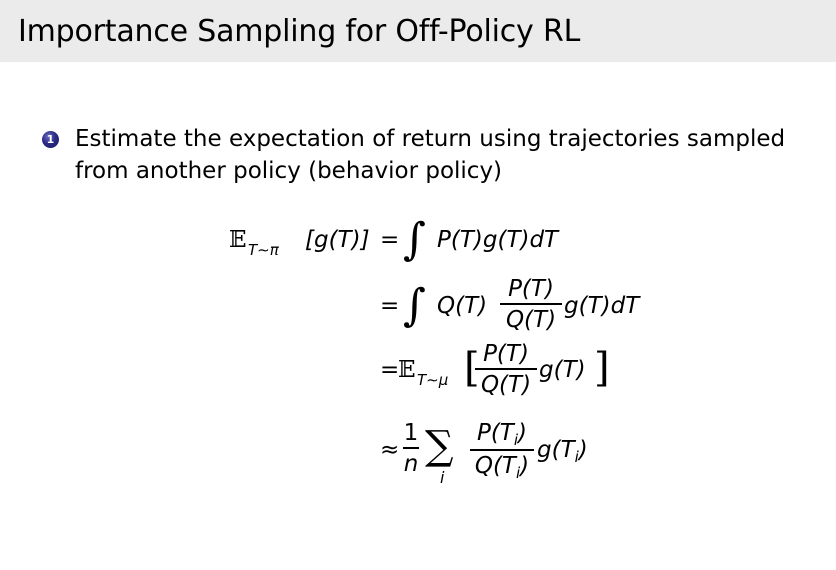  Describe the element at coordinates (411, 433) in the screenshot. I see `fraction-numerator: 1` at that location.